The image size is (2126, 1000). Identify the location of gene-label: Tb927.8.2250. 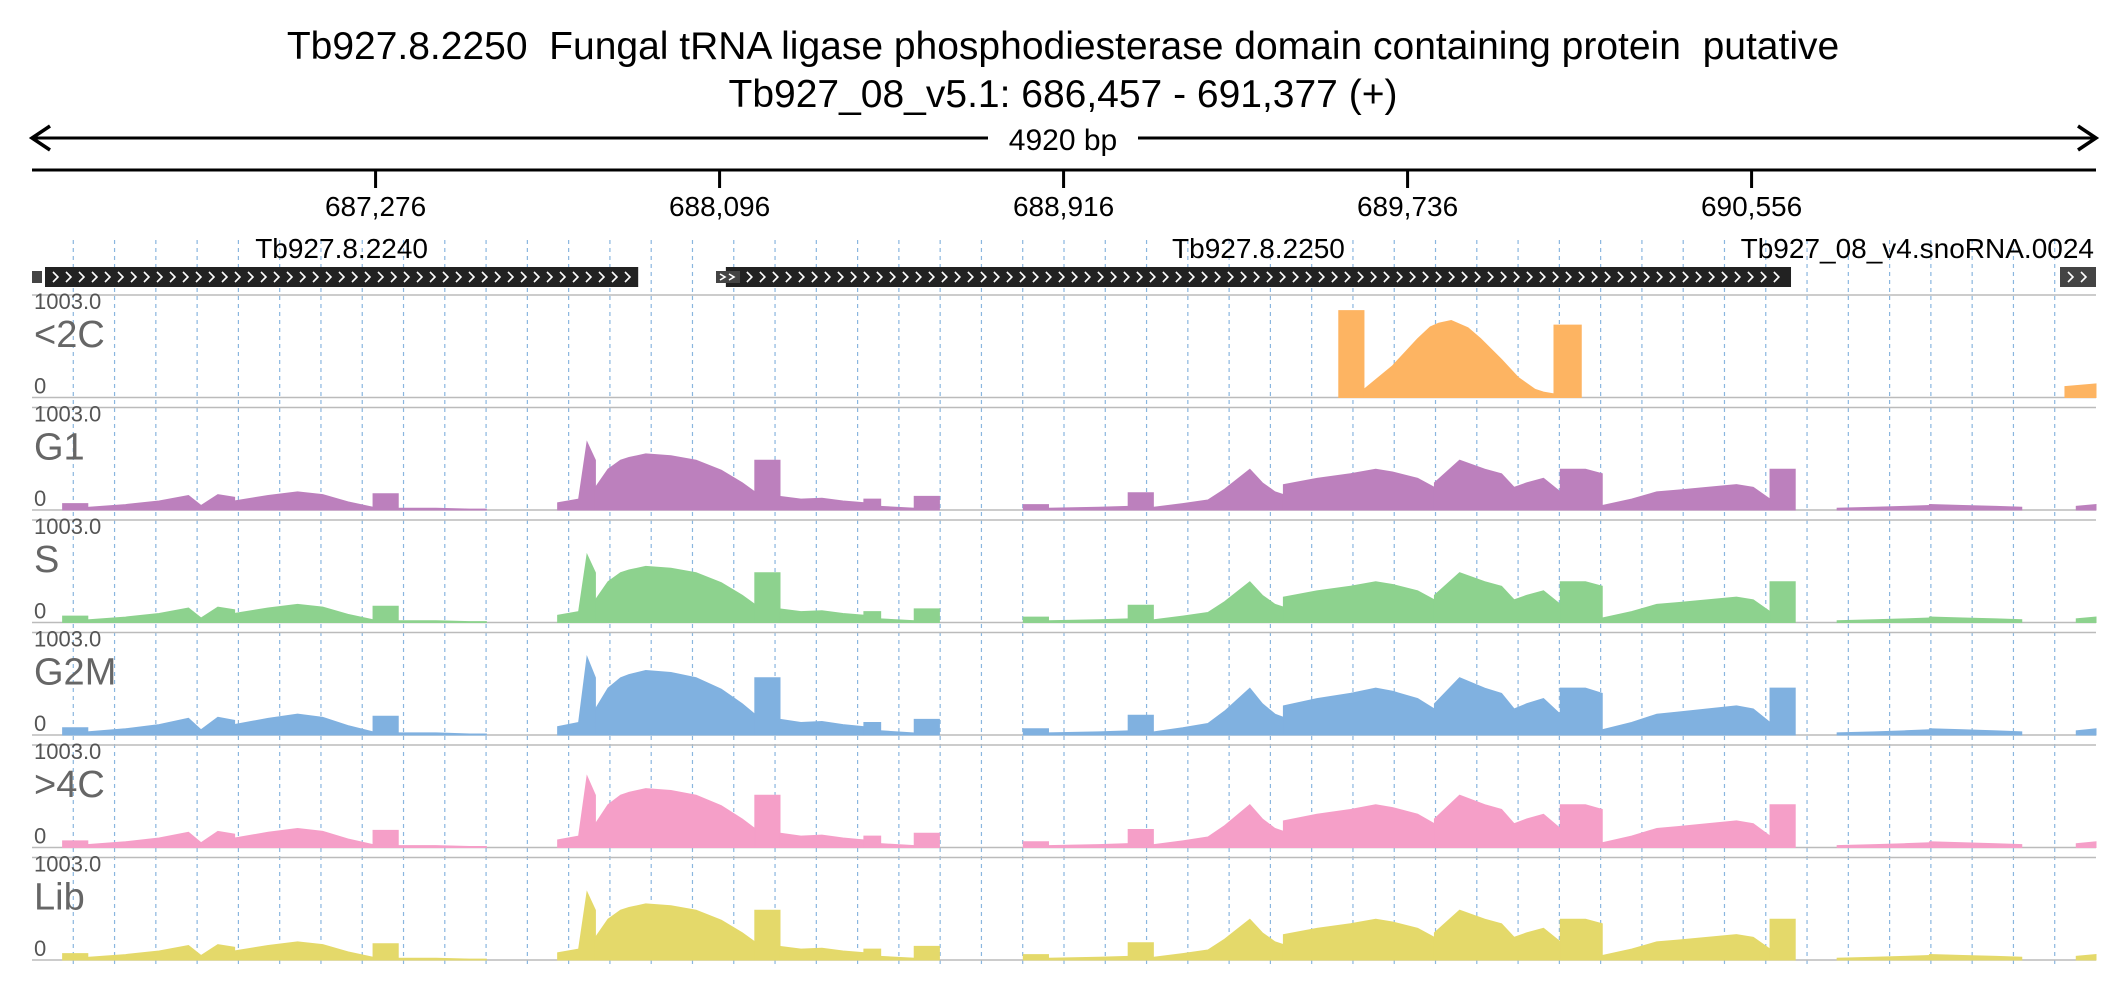
(1258, 248).